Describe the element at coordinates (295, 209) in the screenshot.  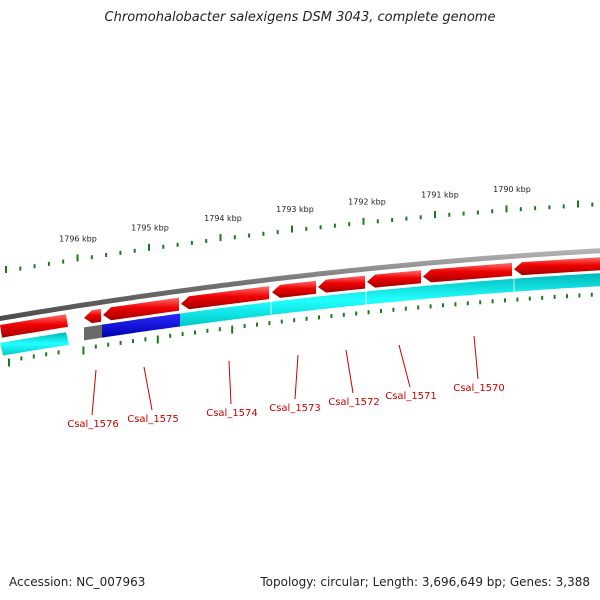
I see `kbp-label: 1793 kbp` at that location.